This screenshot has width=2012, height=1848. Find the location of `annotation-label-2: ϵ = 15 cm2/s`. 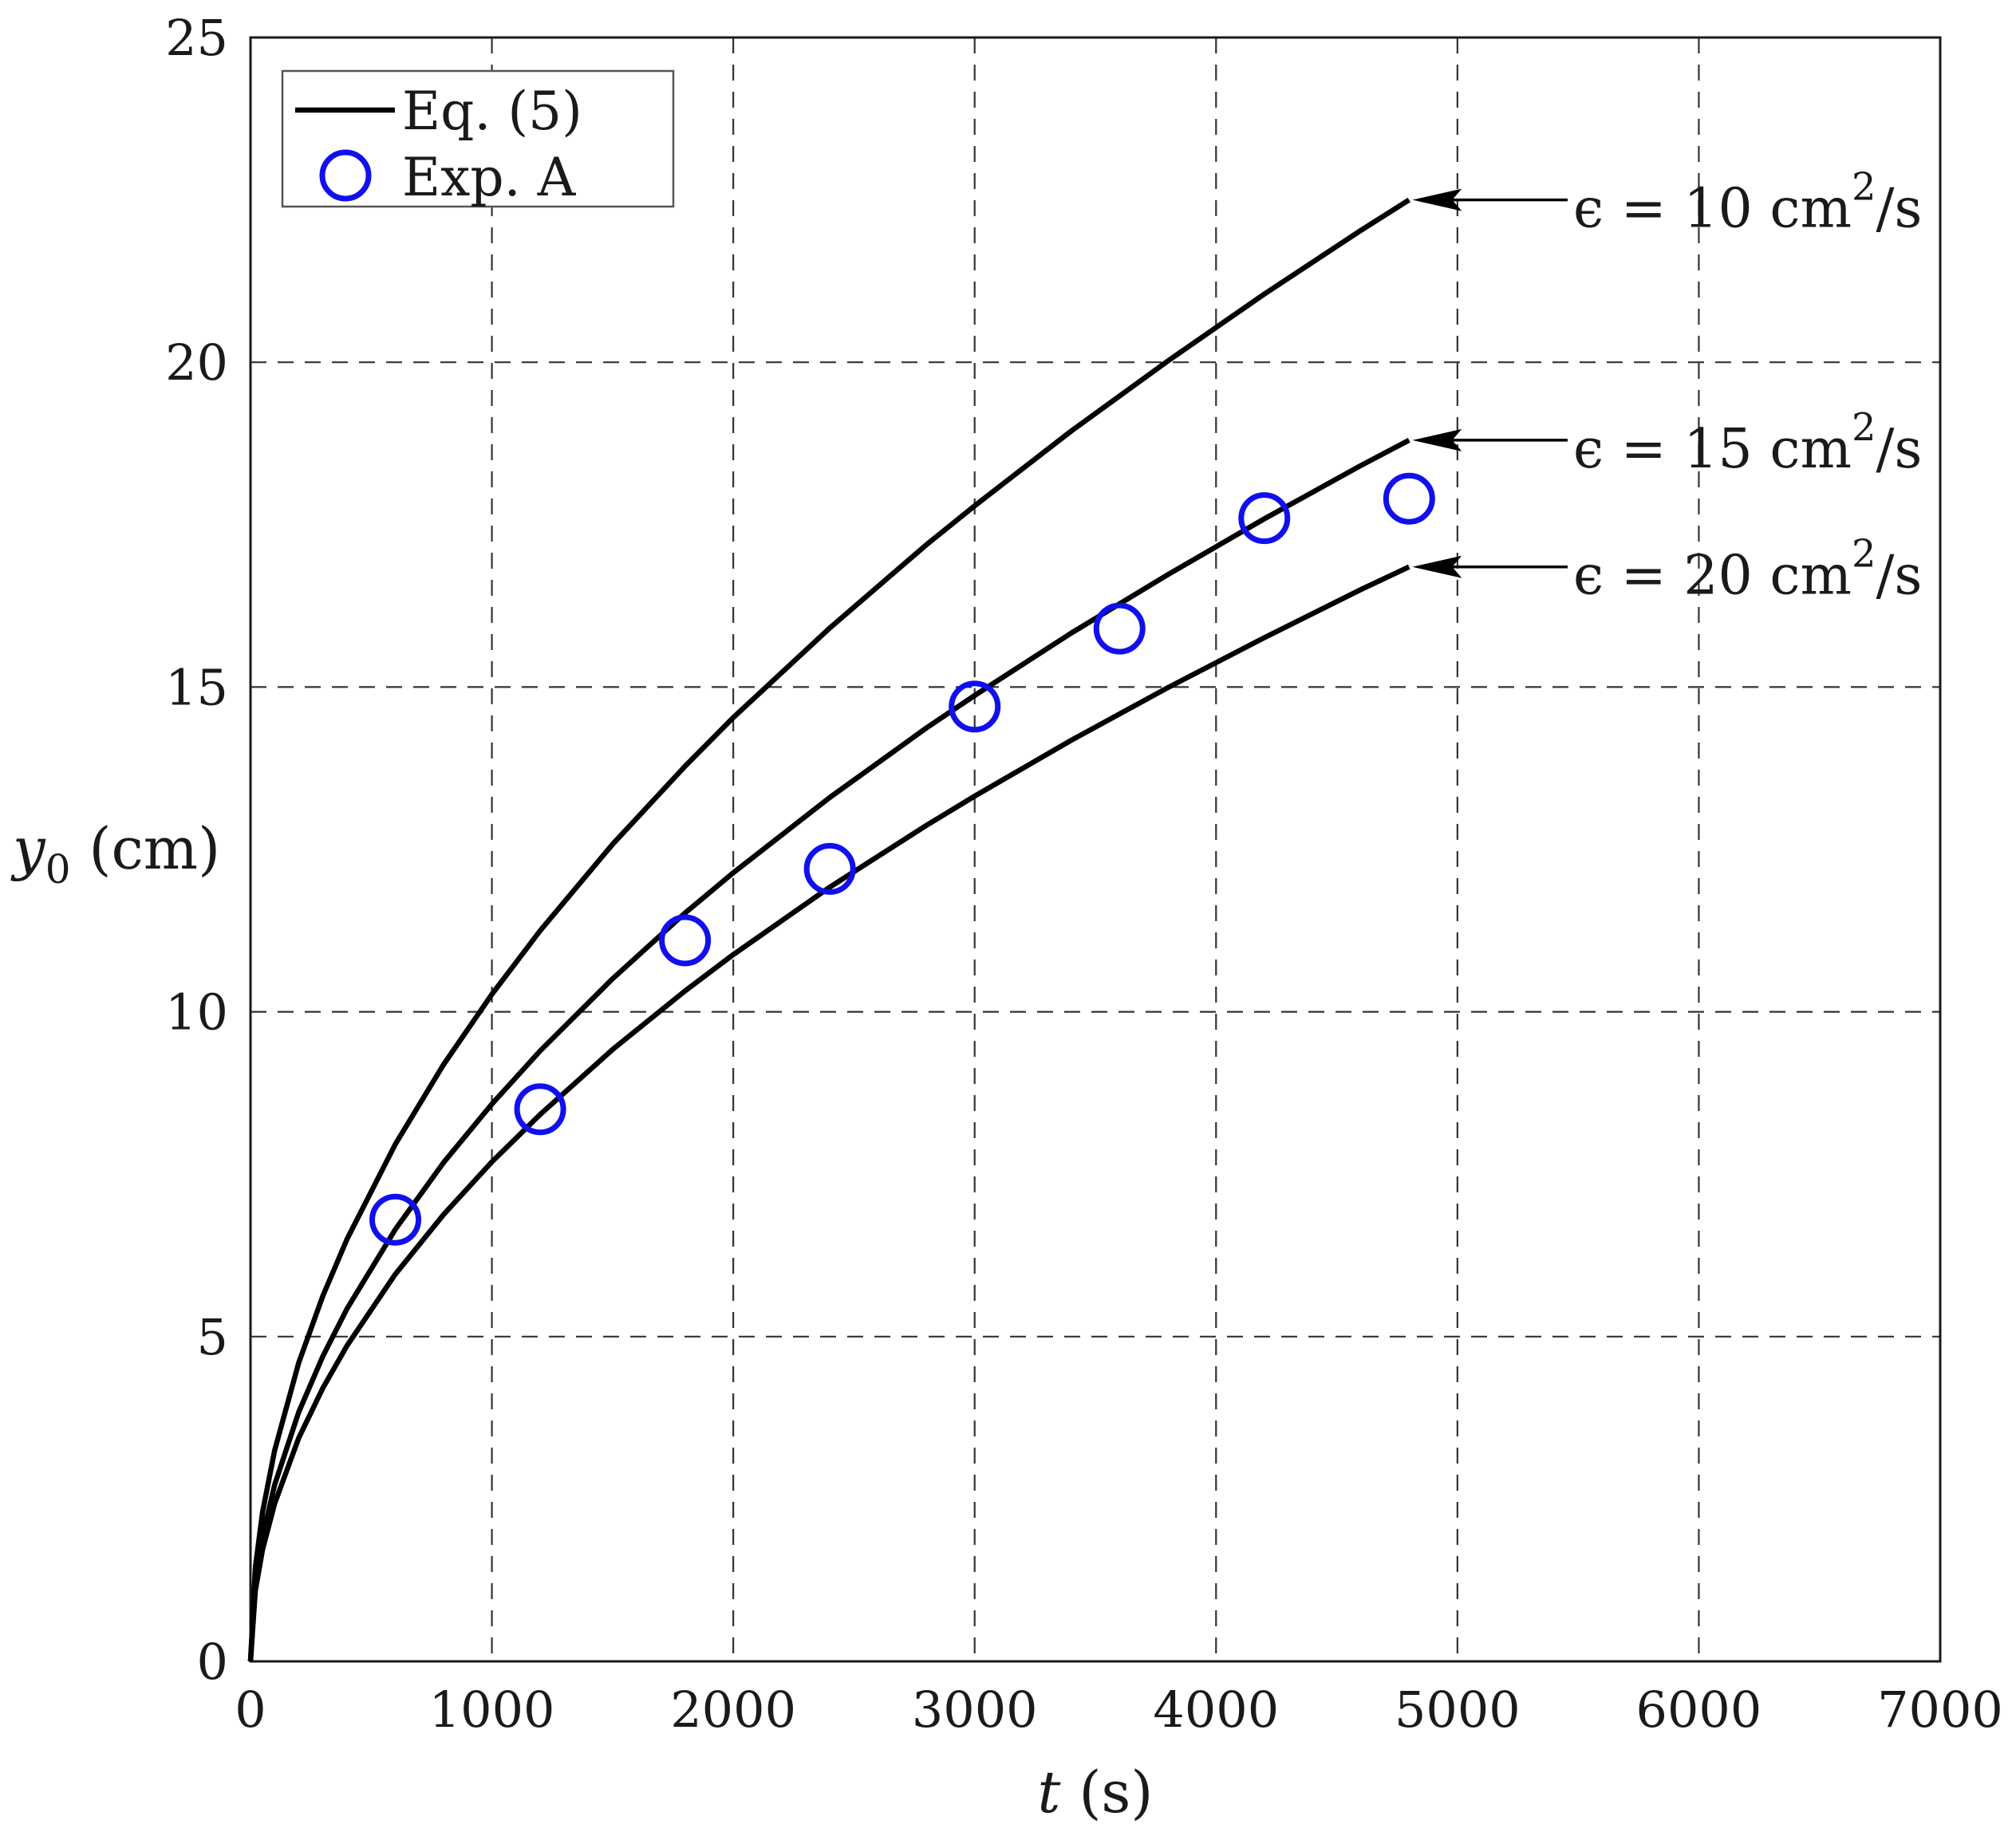

annotation-label-2: ϵ = 15 cm2/s is located at coordinates (1747, 443).